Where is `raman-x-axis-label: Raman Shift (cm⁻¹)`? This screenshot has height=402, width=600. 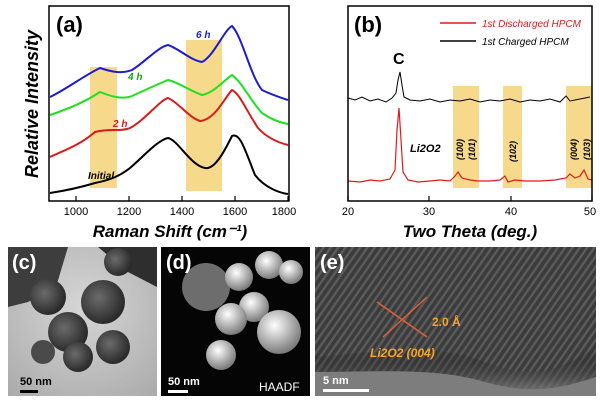
raman-x-axis-label: Raman Shift (cm⁻¹) is located at coordinates (170, 231).